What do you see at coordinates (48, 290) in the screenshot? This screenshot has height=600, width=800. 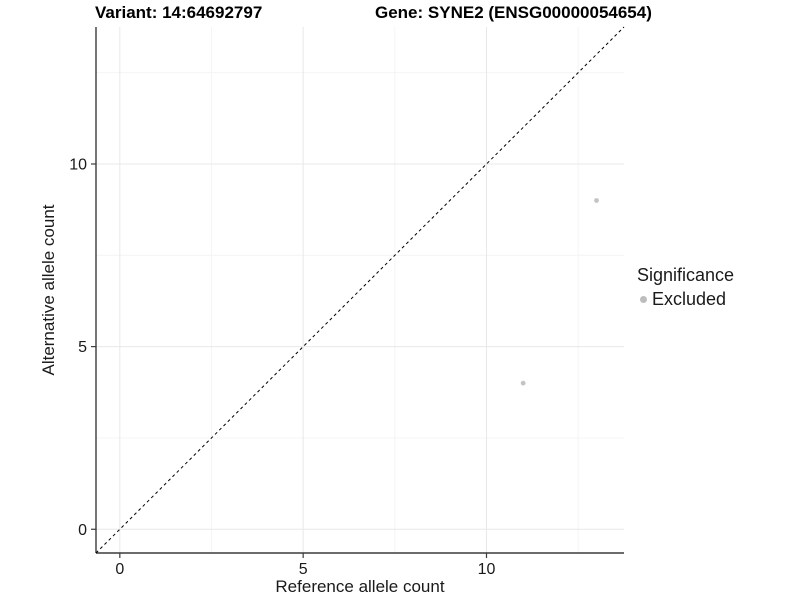 I see `y-axis-title: Alternative allele count` at bounding box center [48, 290].